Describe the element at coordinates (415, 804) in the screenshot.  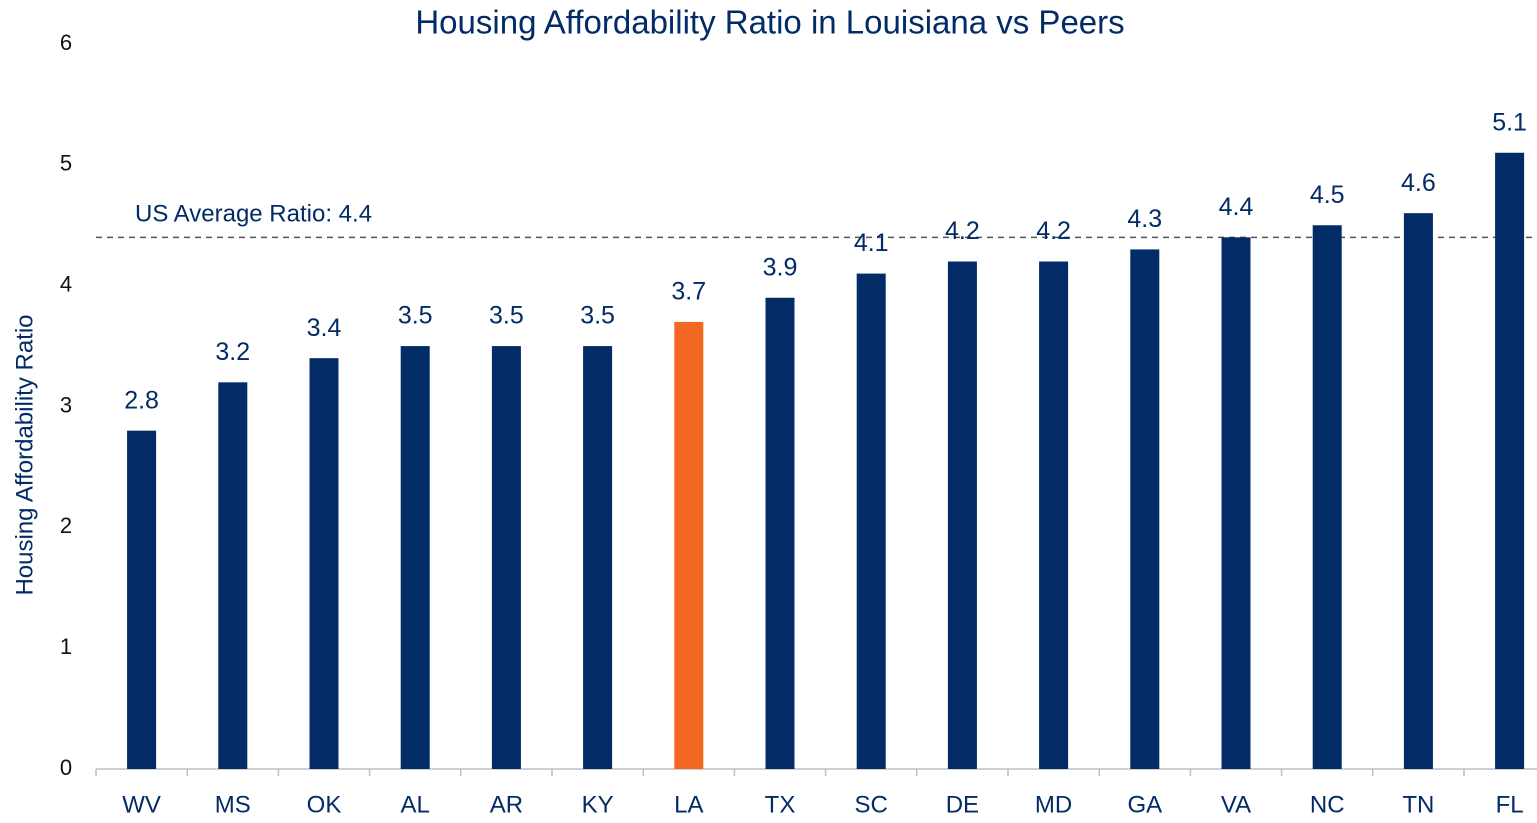
I see `x-tick-label: AL` at that location.